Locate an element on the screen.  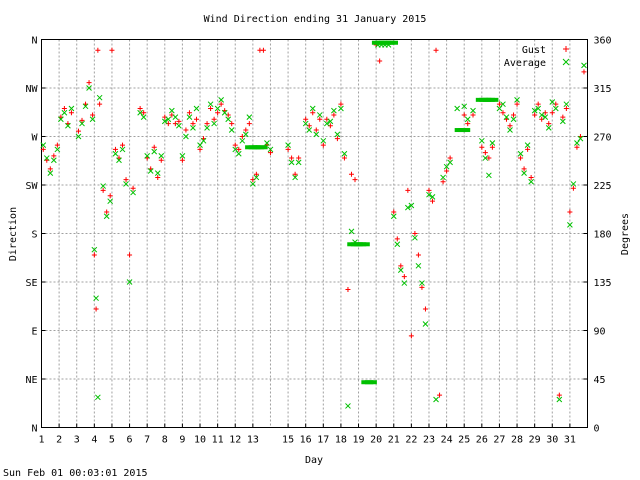
y-axis-label-left: Direction is located at coordinates (13, 234).